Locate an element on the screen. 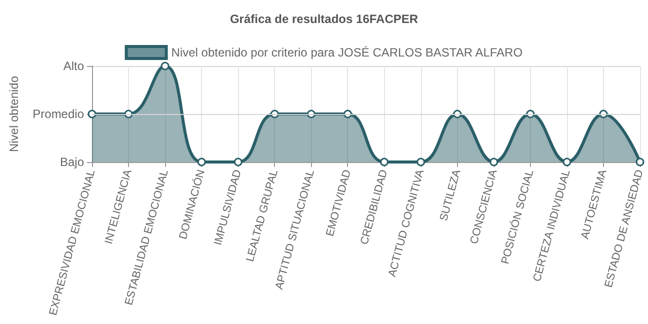  category-label: Alto is located at coordinates (73, 66).